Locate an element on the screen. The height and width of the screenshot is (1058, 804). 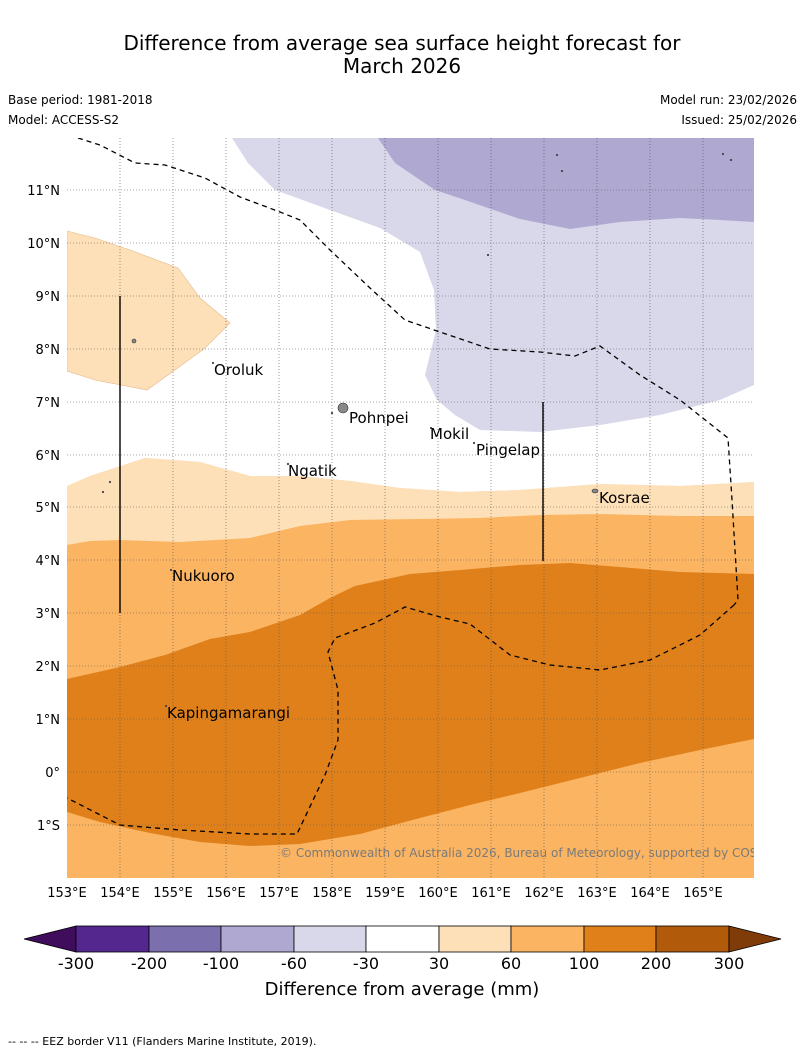
place-nukuoro: Nukuoro is located at coordinates (203, 576).